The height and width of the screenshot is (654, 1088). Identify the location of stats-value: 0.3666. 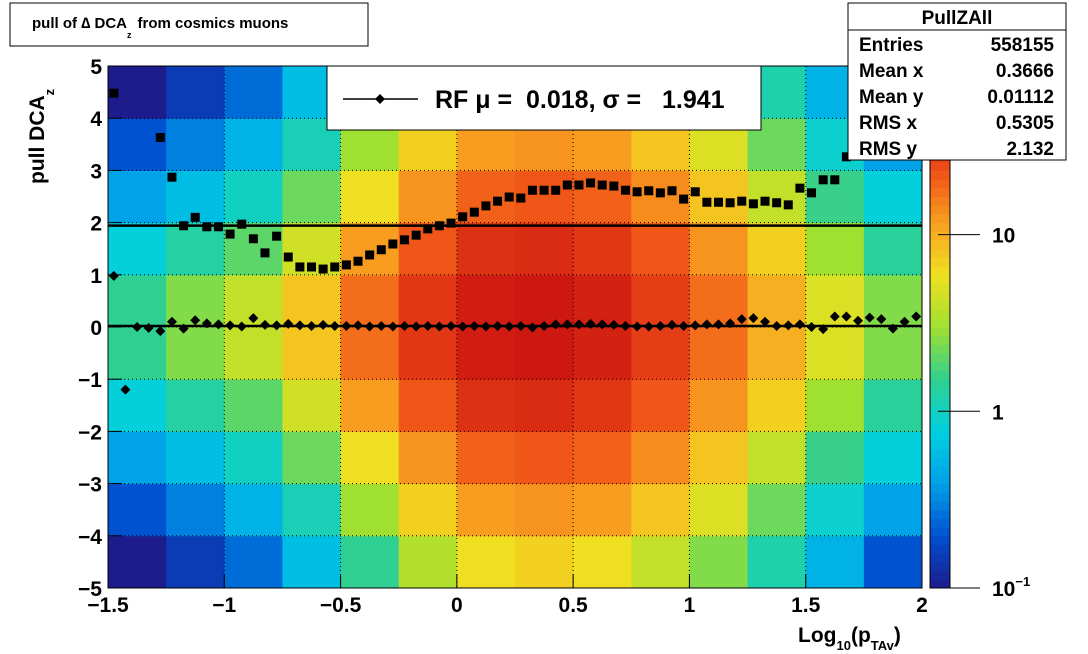
(1025, 71).